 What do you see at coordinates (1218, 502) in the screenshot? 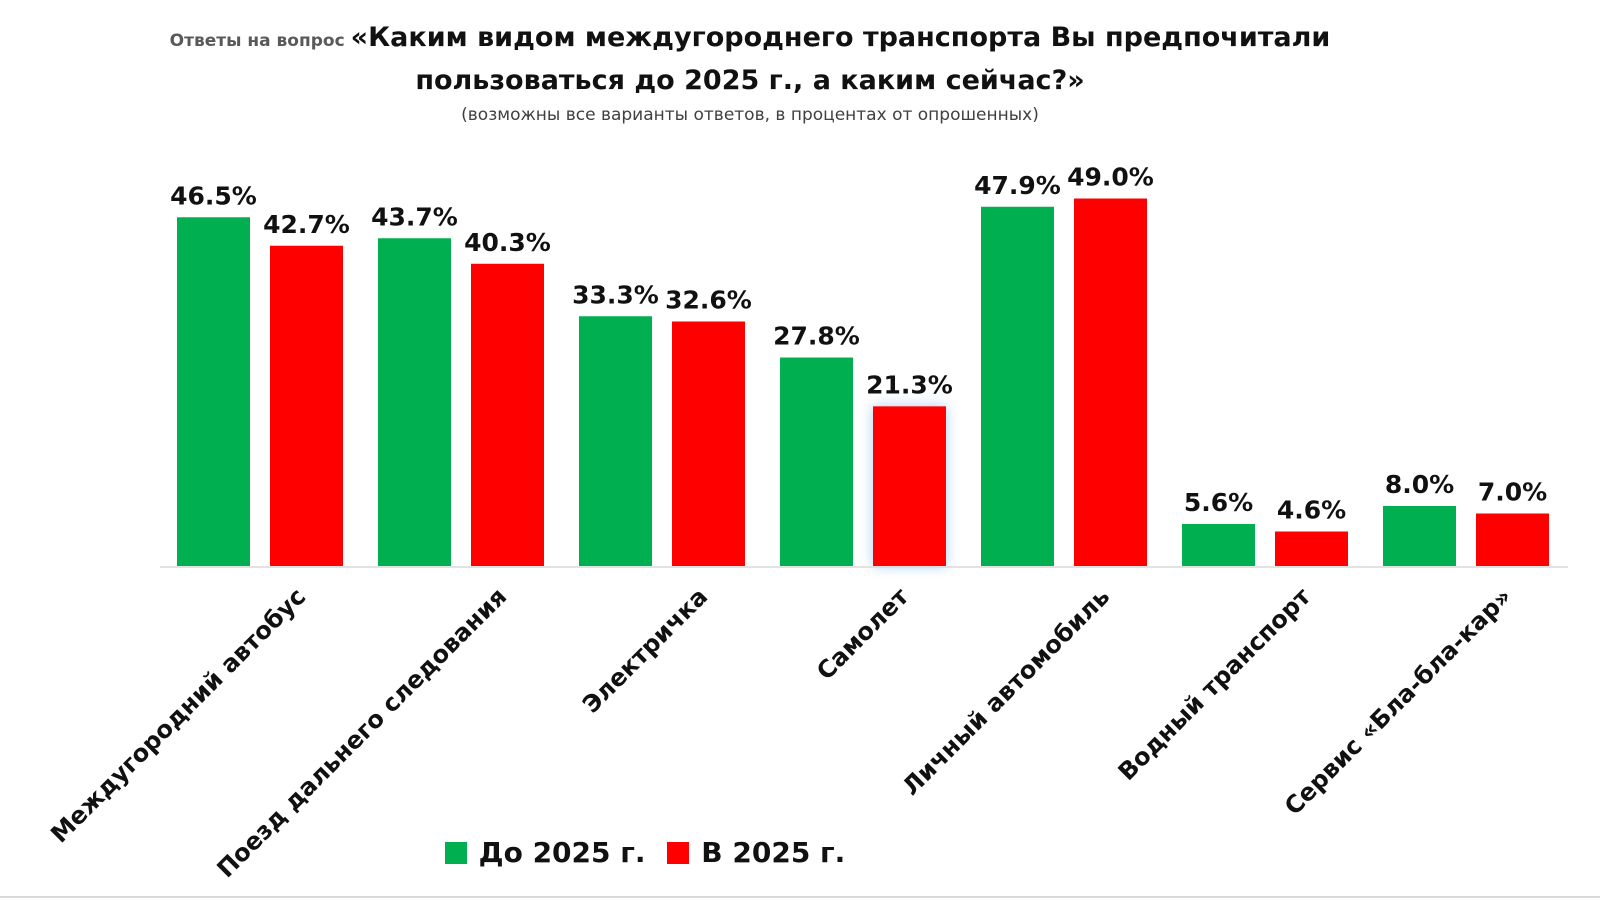
I see `data-label-before-6: 5.6%` at bounding box center [1218, 502].